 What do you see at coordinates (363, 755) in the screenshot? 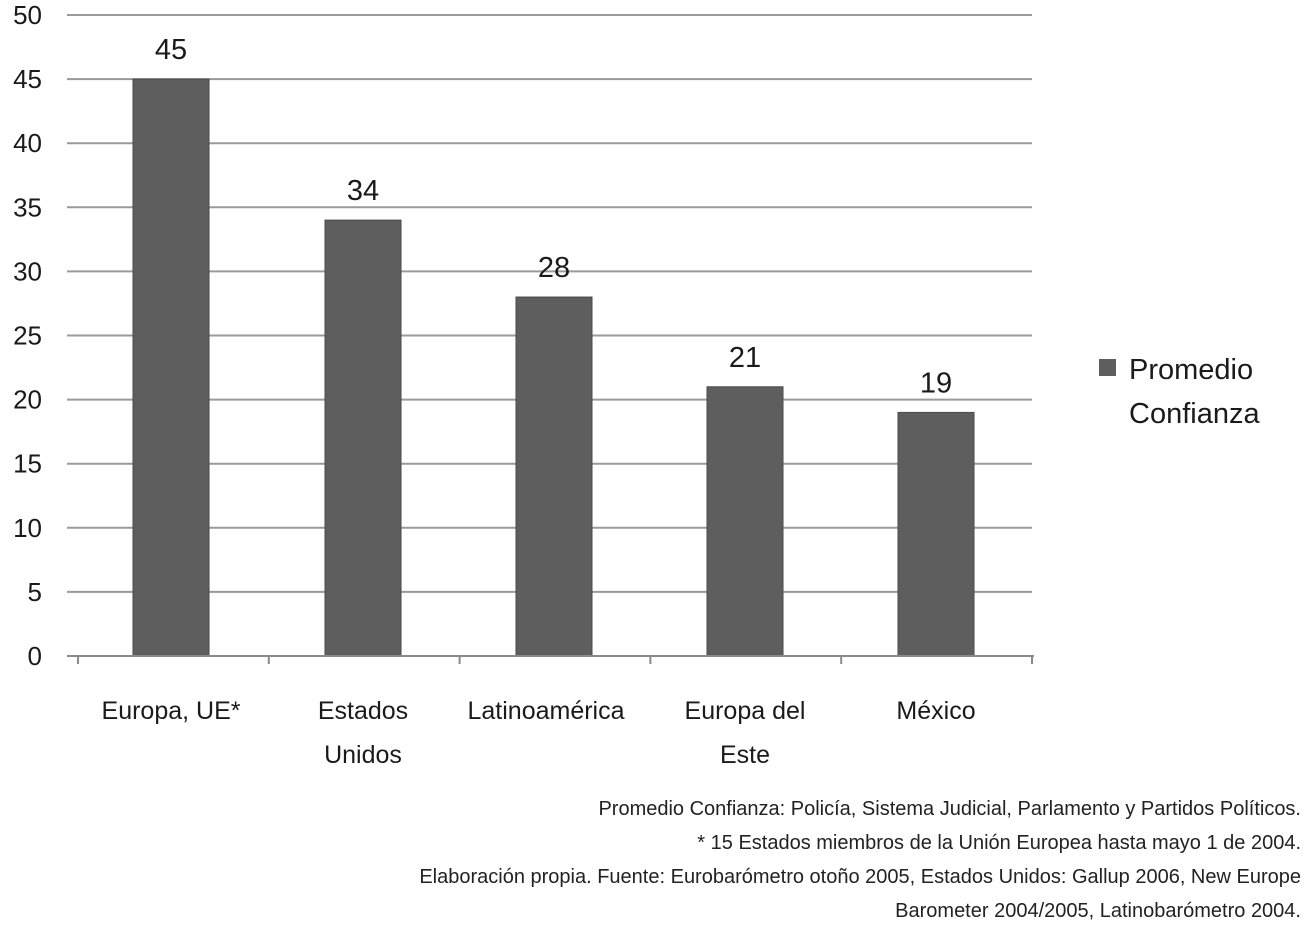
I see `x-category-label-line: Unidos` at bounding box center [363, 755].